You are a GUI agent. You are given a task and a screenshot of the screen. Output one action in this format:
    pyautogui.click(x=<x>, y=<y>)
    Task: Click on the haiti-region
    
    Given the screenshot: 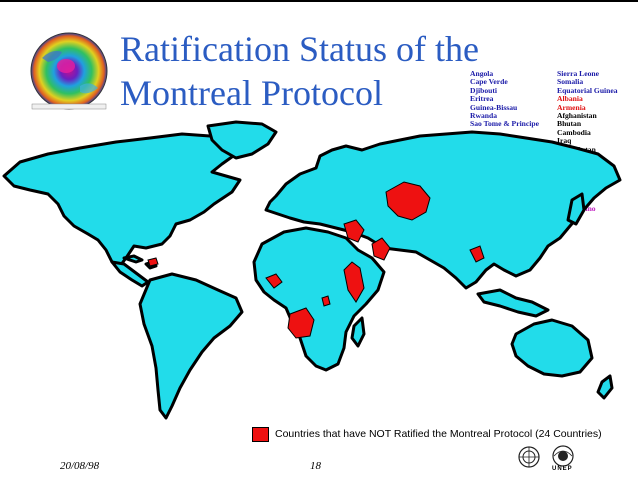 What is the action you would take?
    pyautogui.click(x=153, y=262)
    